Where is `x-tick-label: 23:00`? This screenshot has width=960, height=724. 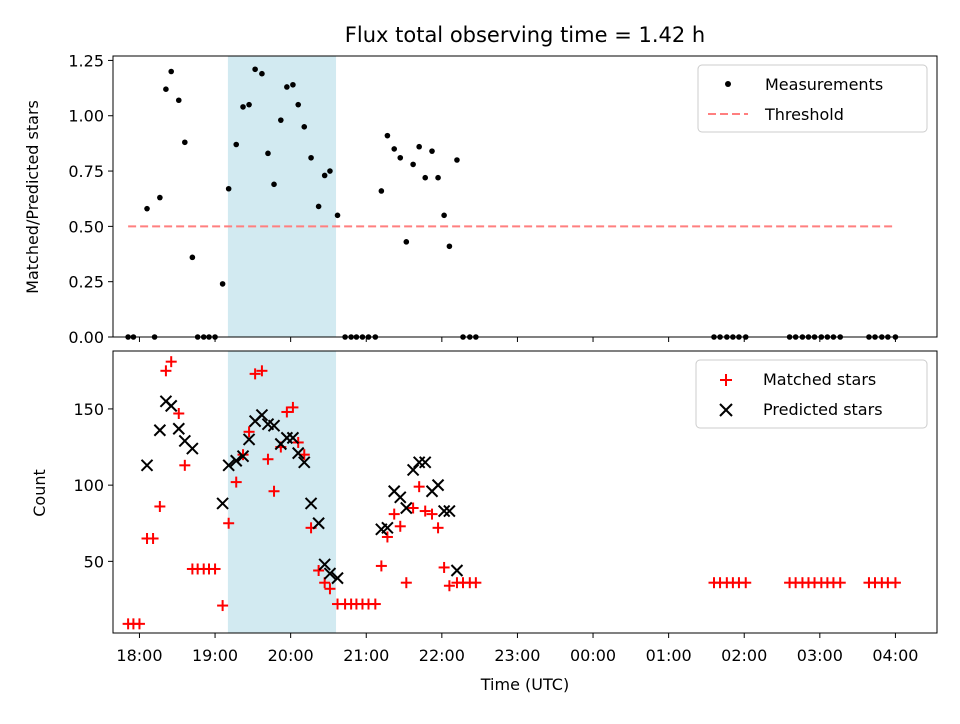
x-tick-label: 23:00 is located at coordinates (517, 655).